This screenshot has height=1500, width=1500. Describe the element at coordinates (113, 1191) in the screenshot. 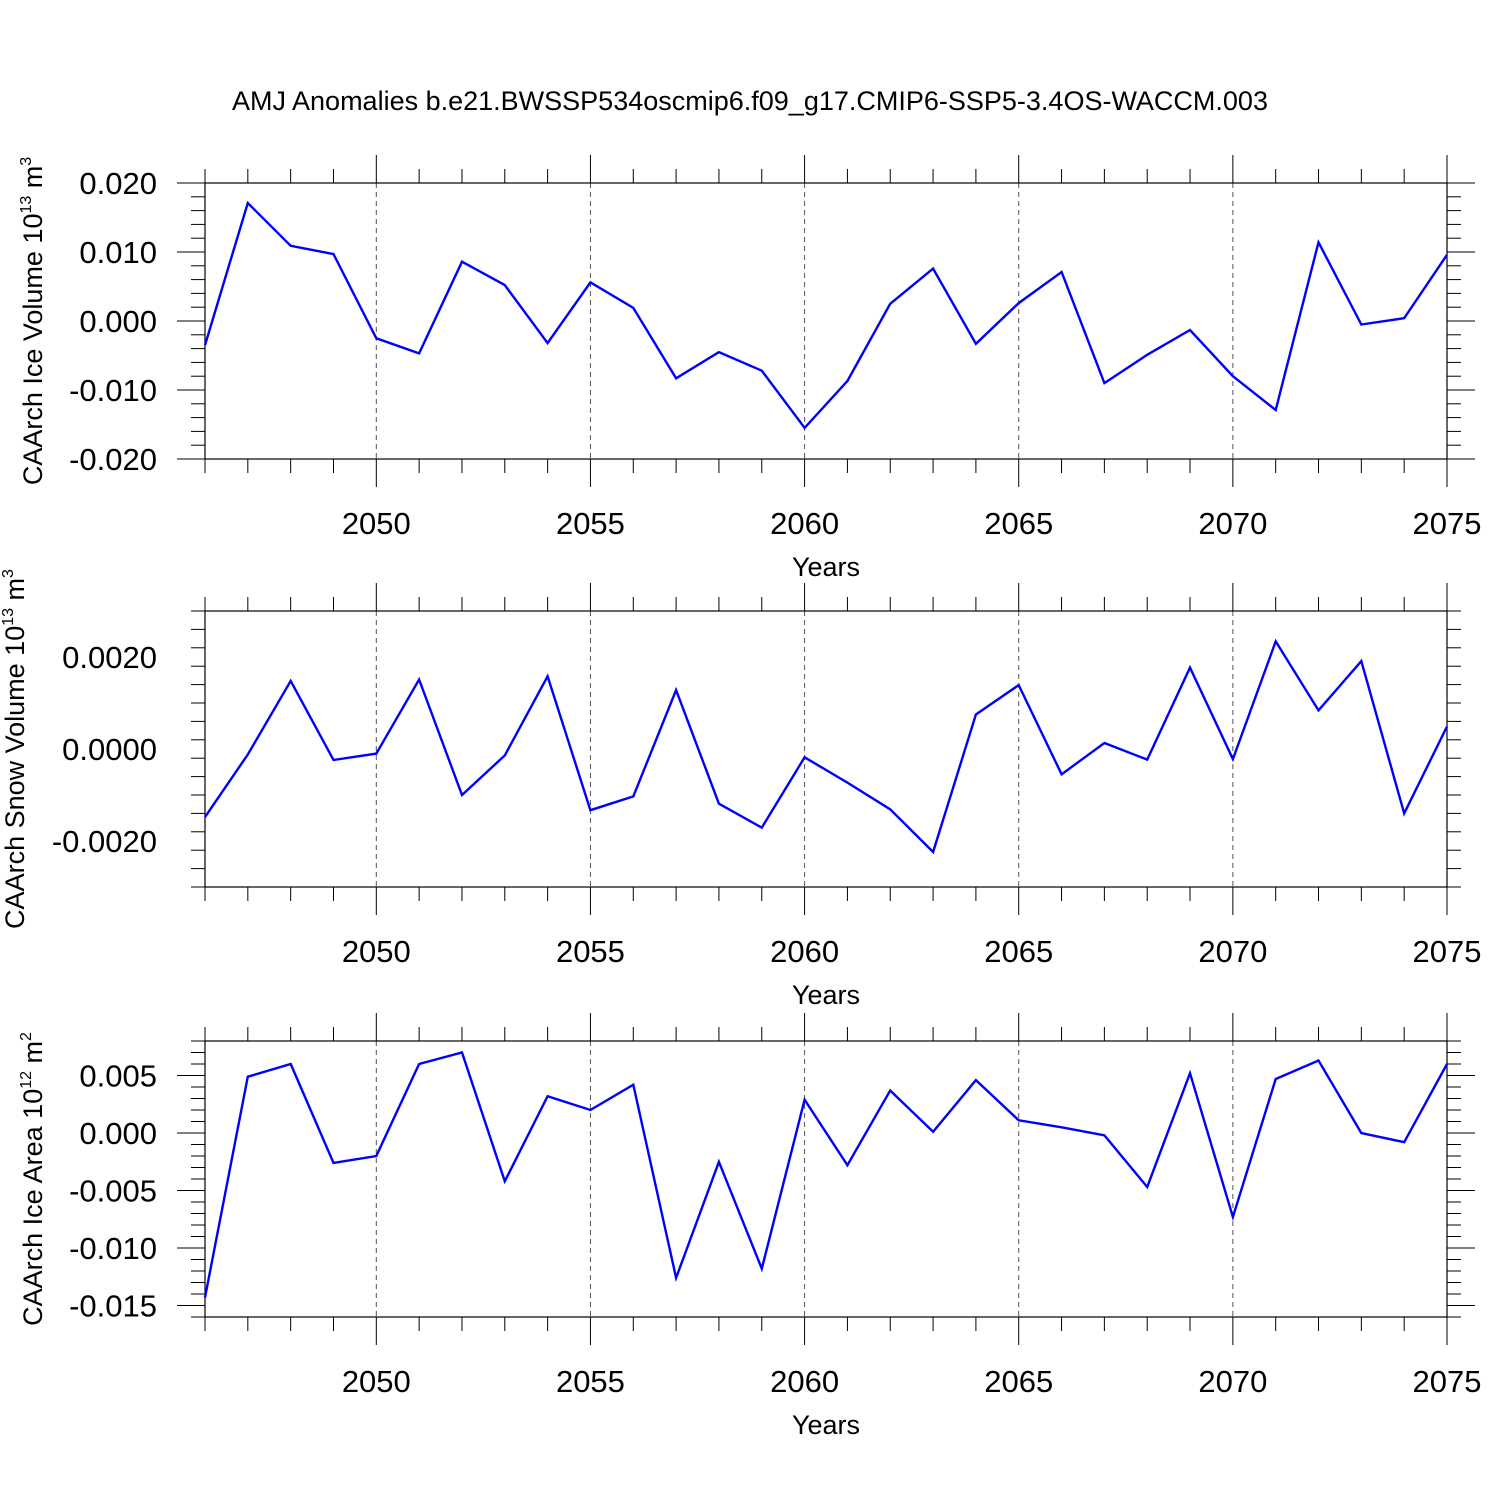

I see `y-tick-label: -0.005` at that location.